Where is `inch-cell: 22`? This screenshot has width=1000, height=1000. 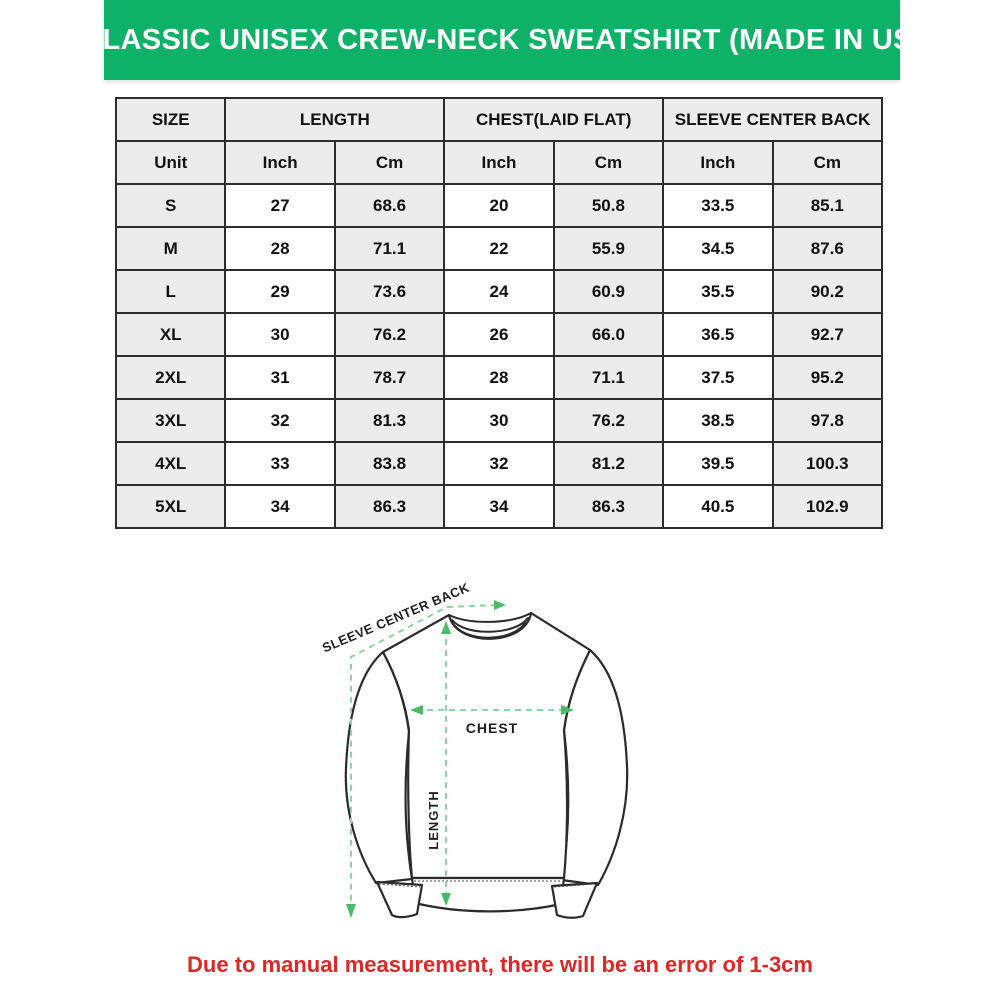 inch-cell: 22 is located at coordinates (499, 248).